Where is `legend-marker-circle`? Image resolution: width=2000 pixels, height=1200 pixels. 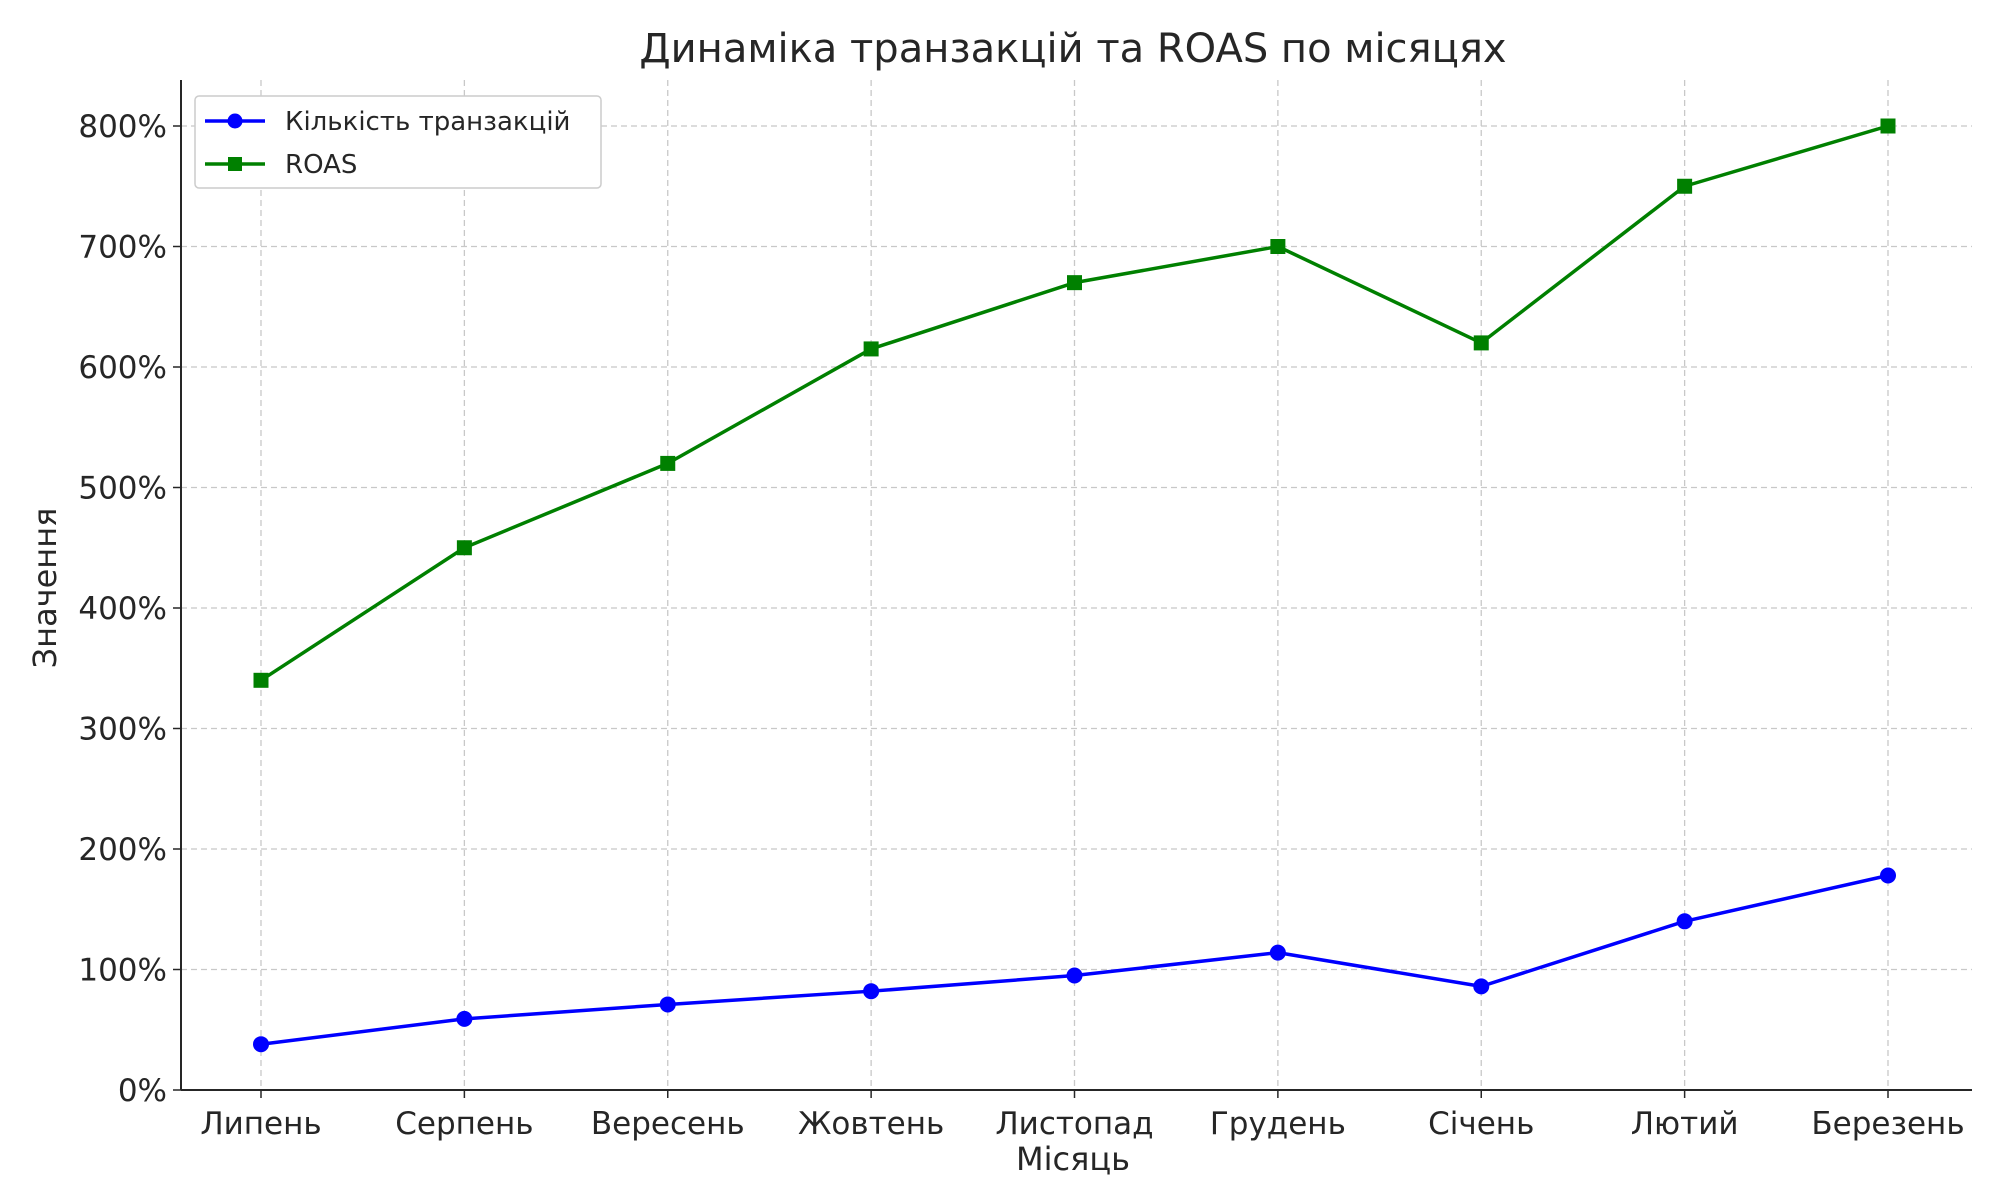 legend-marker-circle is located at coordinates (235, 121).